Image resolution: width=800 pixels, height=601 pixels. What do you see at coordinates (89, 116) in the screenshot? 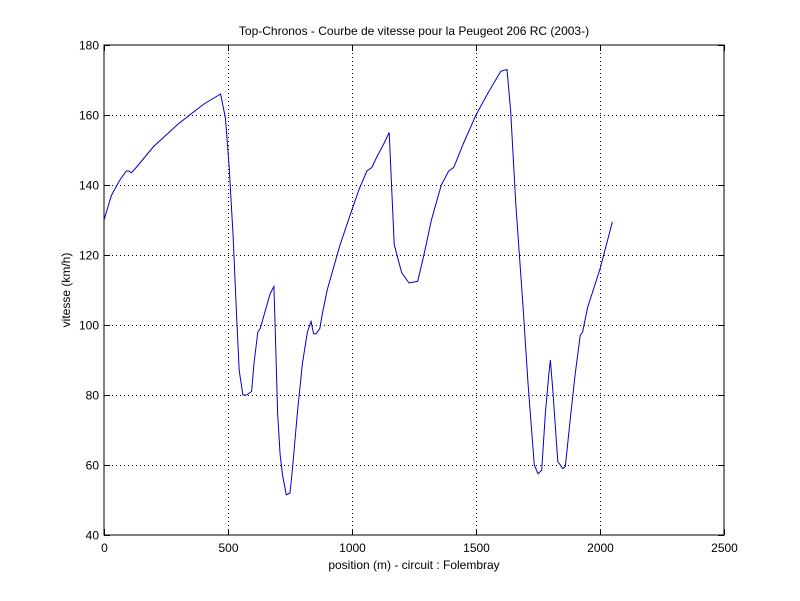
I see `y-tick-label: 160` at bounding box center [89, 116].